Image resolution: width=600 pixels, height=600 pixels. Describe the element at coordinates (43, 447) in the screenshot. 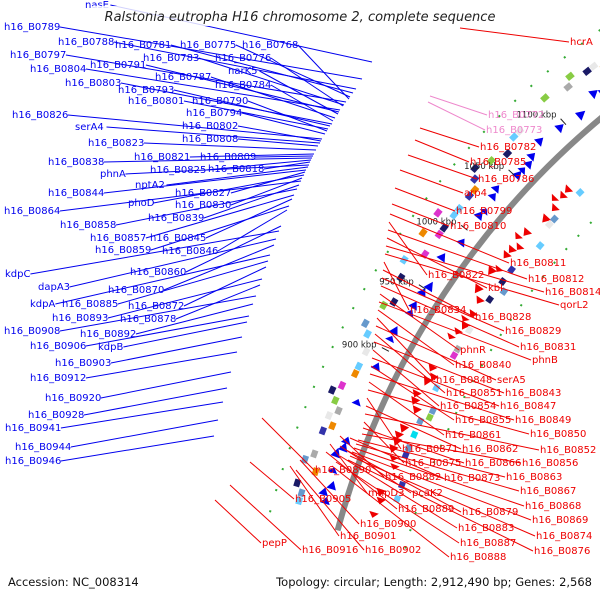

I see `gene-label: h16_B0944` at that location.